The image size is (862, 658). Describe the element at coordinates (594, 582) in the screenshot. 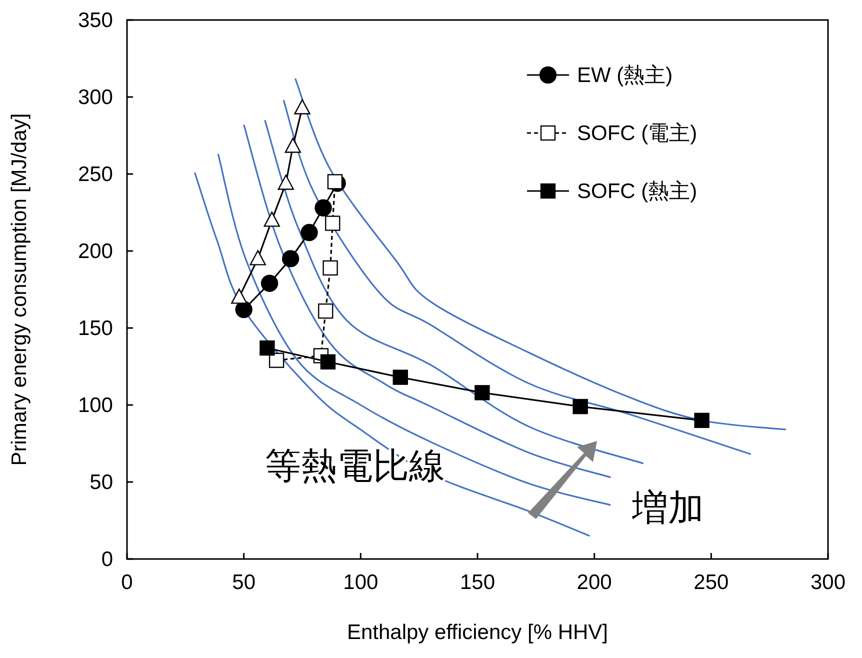

I see `x-tick-label: 200` at that location.